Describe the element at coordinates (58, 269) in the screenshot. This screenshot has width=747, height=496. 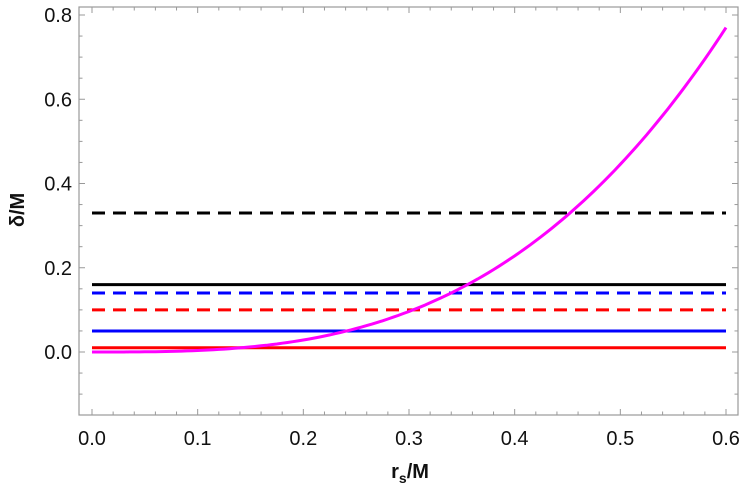
I see `y-tick-label: 0.2` at that location.